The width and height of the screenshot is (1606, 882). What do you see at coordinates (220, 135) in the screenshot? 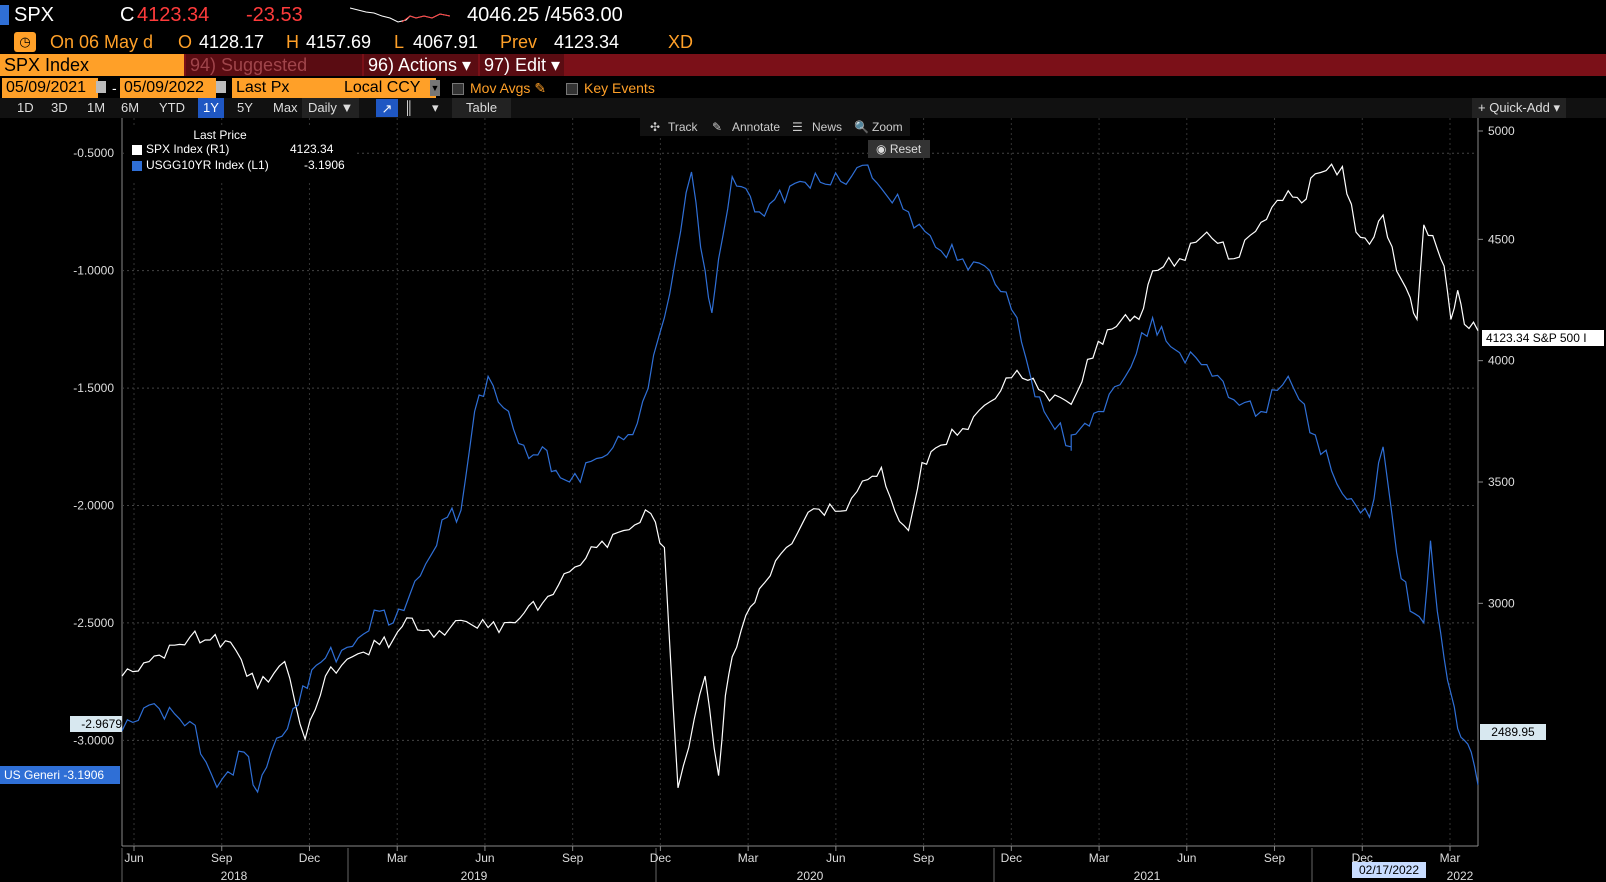
I see `legend-title: Last Price` at bounding box center [220, 135].